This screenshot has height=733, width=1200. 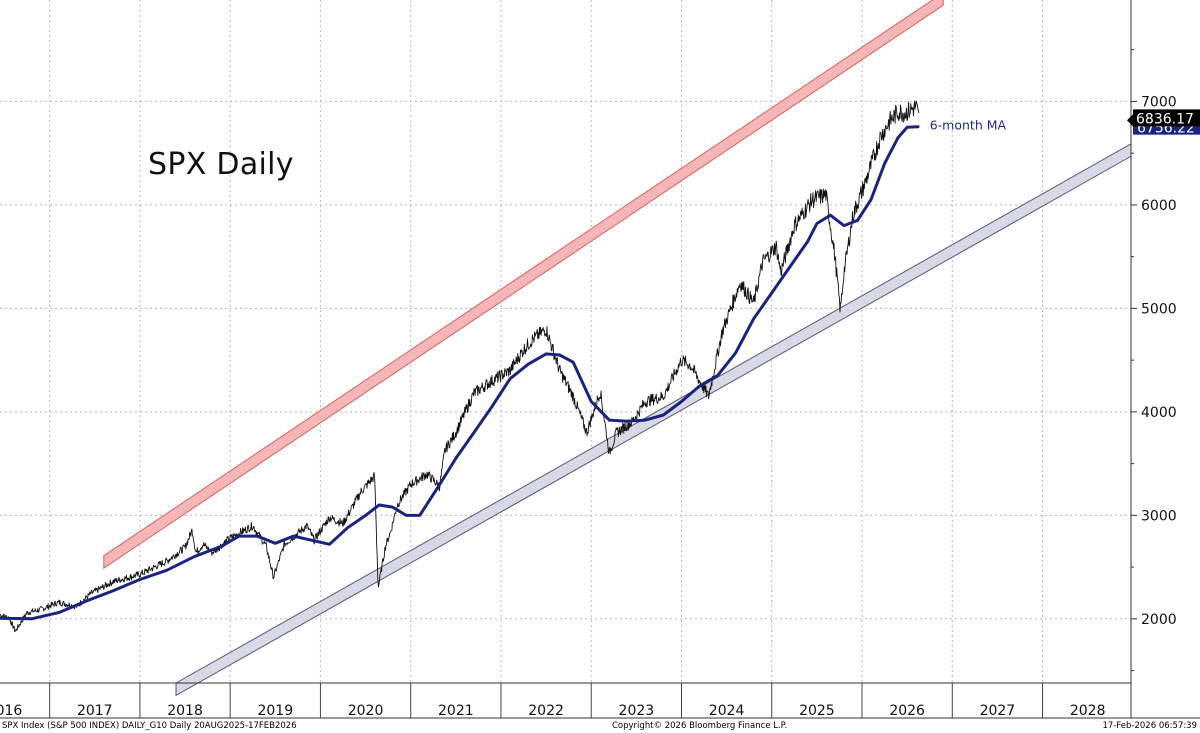 What do you see at coordinates (1159, 206) in the screenshot?
I see `y-tick-label: 6000` at bounding box center [1159, 206].